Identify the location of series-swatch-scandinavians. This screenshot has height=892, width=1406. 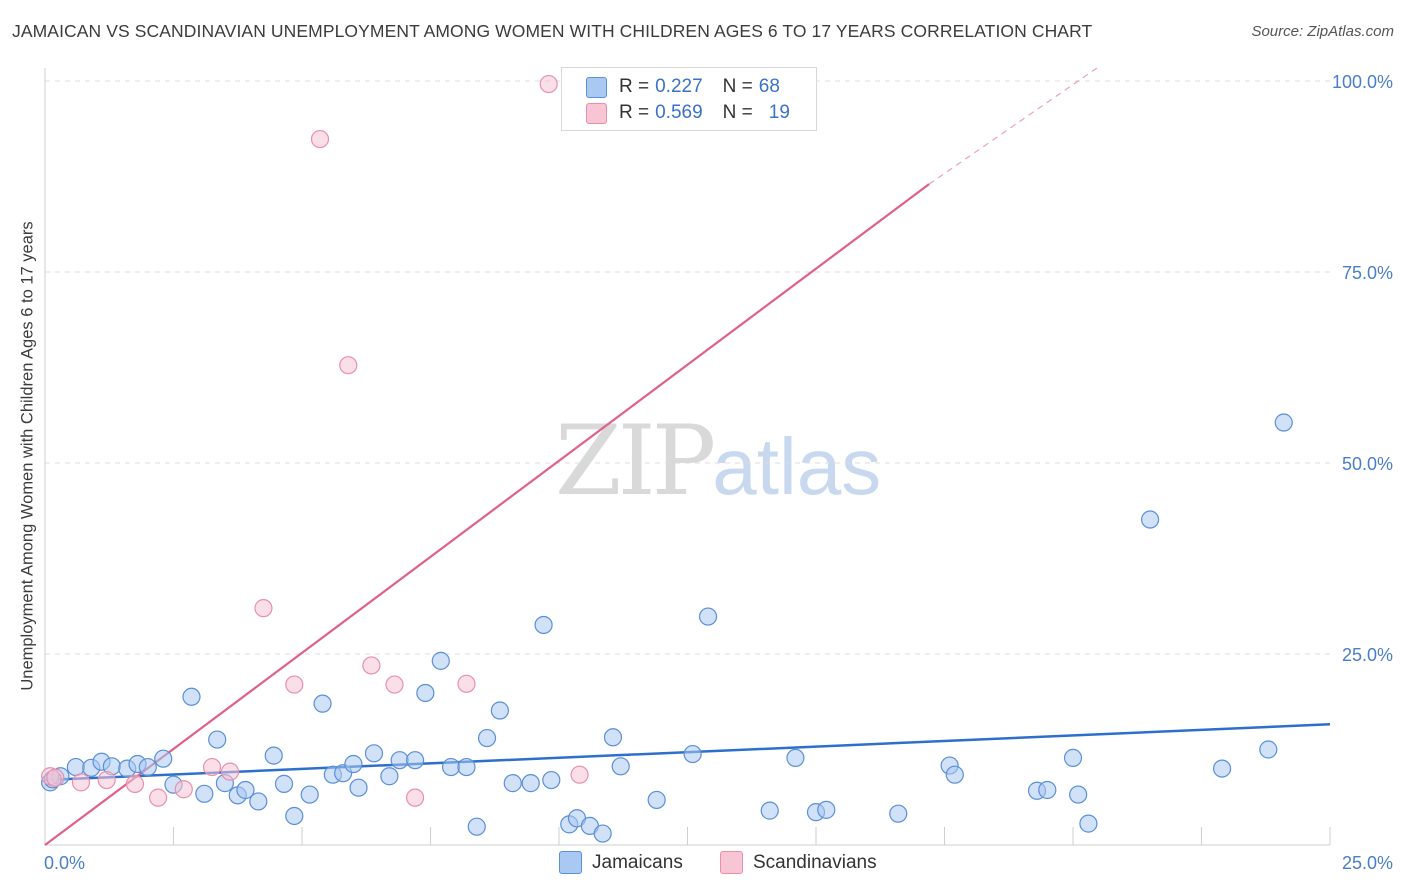
(731, 862).